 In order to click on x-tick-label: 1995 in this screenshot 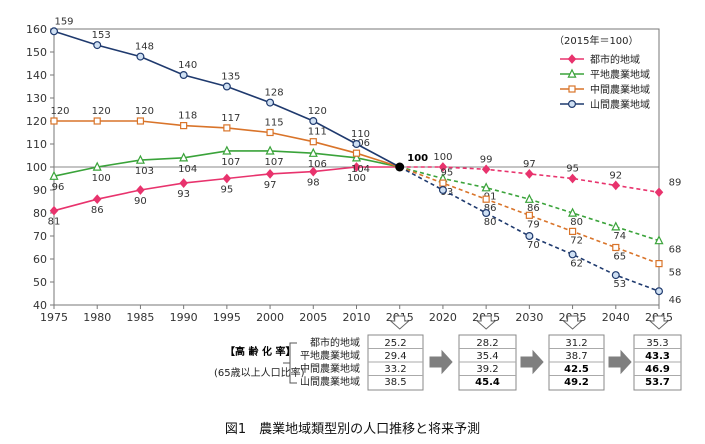, I will do `click(227, 317)`.